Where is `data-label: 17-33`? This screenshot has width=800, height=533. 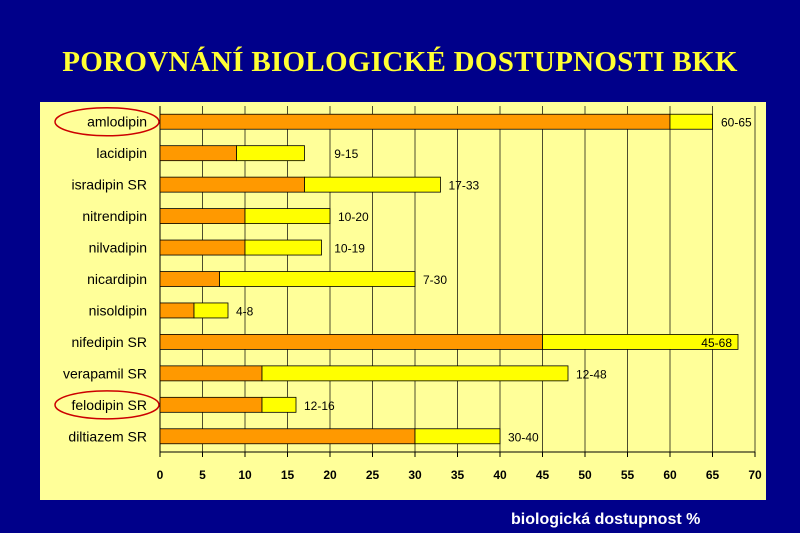
data-label: 17-33 is located at coordinates (464, 186).